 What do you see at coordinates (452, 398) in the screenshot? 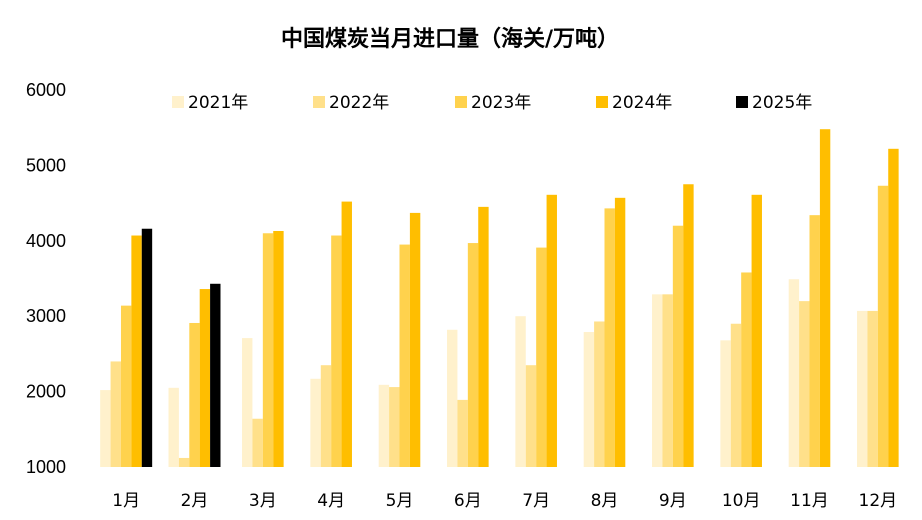
I see `bar-2021年-6月` at bounding box center [452, 398].